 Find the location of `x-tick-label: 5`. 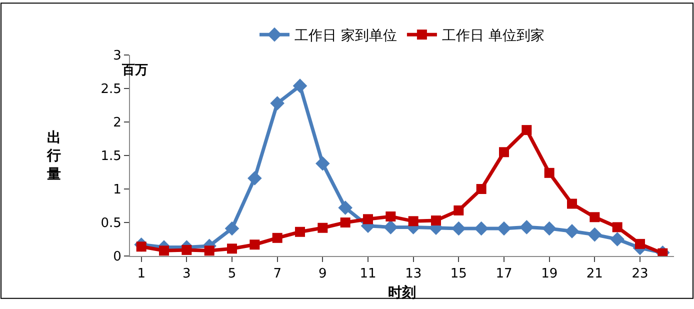

x-tick-label: 5 is located at coordinates (232, 274).